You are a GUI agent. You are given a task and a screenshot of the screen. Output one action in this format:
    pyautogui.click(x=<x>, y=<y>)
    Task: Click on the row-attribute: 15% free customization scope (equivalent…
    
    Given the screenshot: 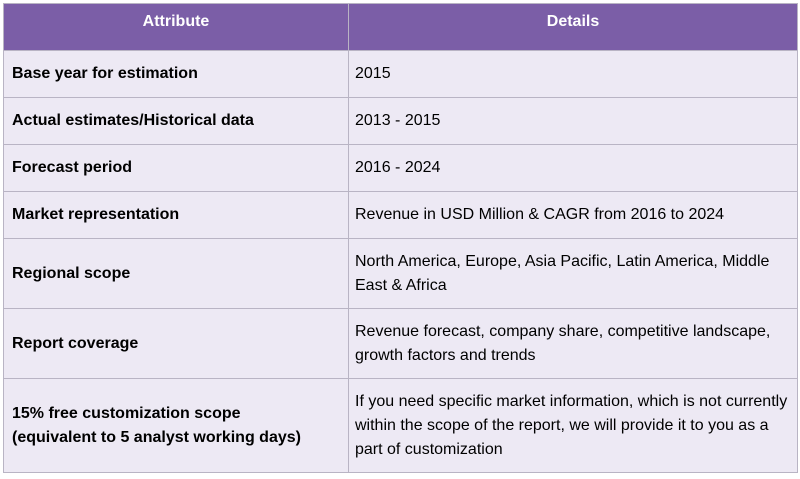 What is the action you would take?
    pyautogui.click(x=176, y=425)
    